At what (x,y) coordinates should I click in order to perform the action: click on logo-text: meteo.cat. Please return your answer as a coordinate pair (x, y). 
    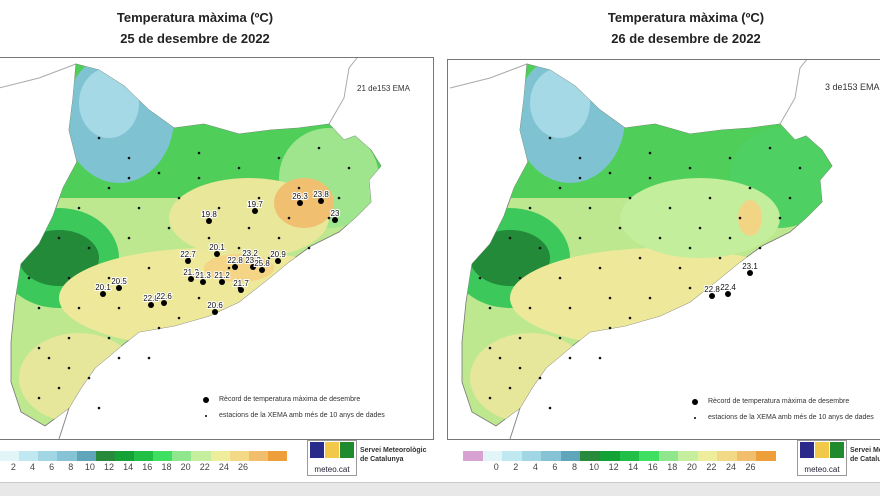
    Looking at the image, I should click on (332, 469).